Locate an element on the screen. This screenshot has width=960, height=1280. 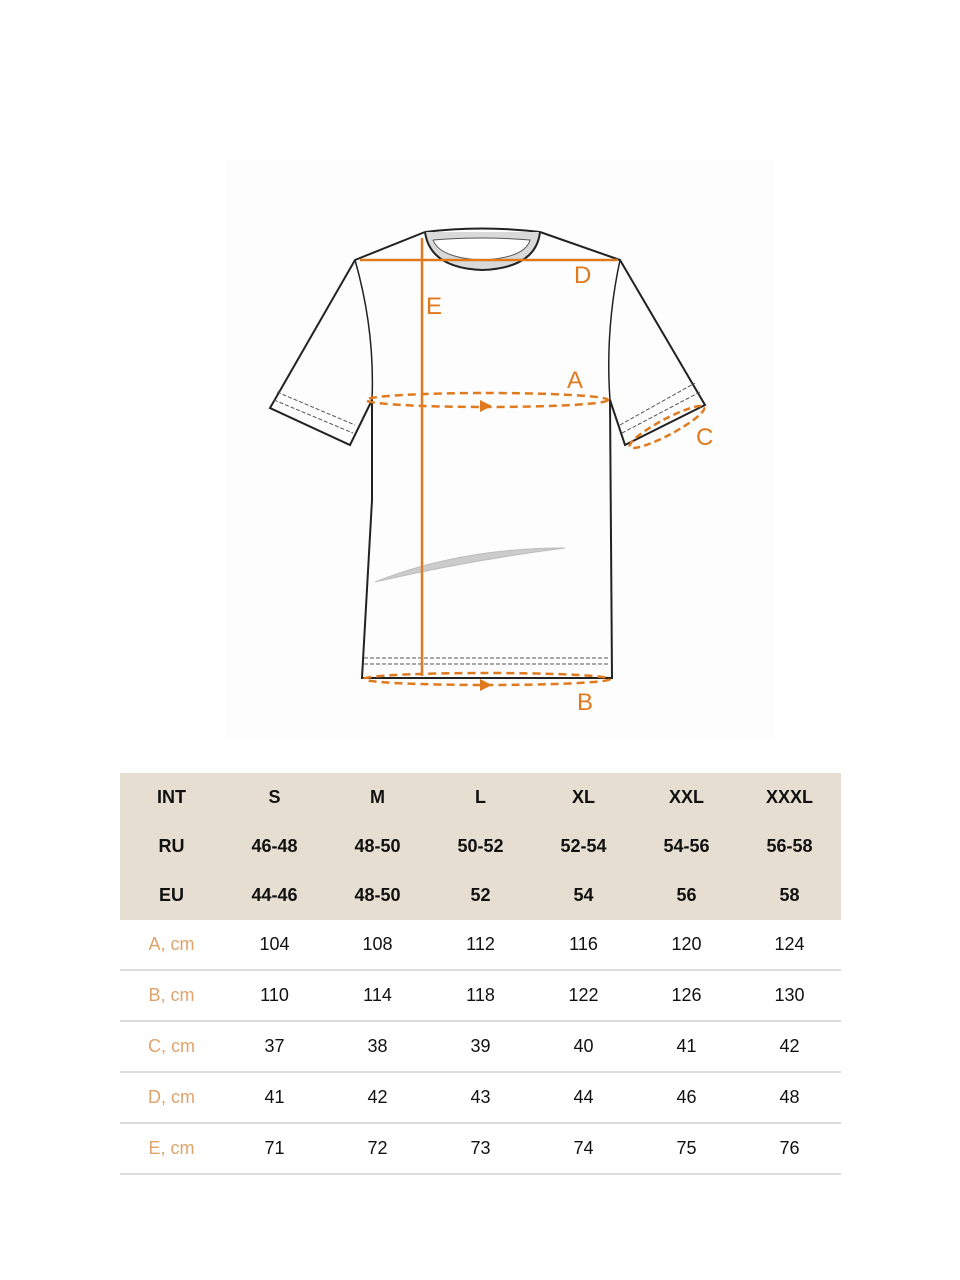
table-cell: 46 is located at coordinates (686, 1098).